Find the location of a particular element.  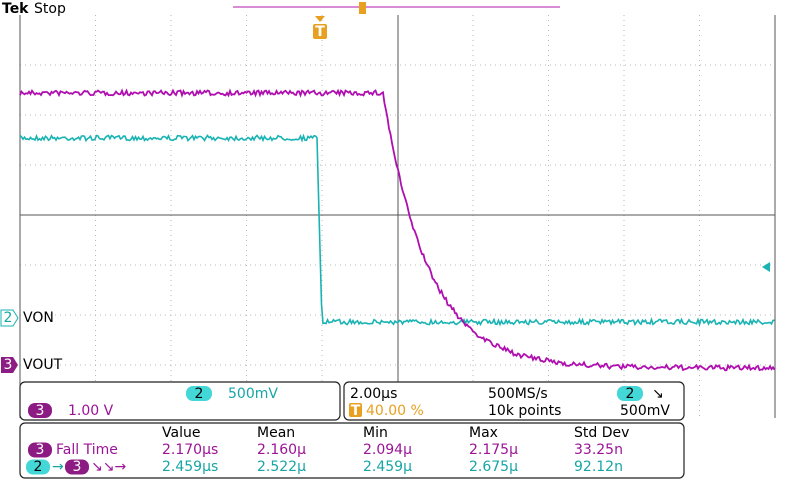

measurement-value: 2.675µ is located at coordinates (493, 467).